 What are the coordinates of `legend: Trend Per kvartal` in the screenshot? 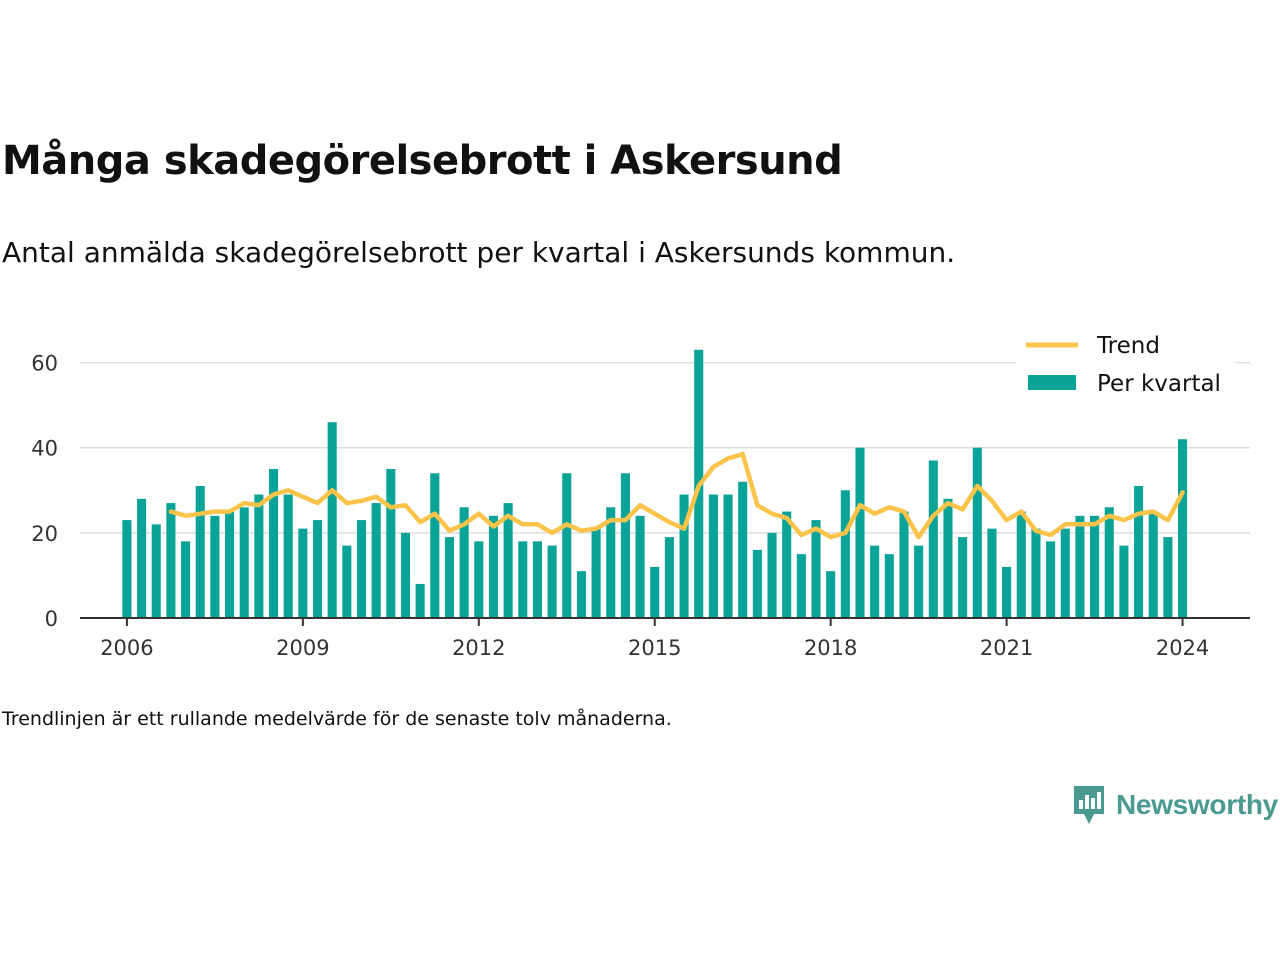 It's located at (1126, 366).